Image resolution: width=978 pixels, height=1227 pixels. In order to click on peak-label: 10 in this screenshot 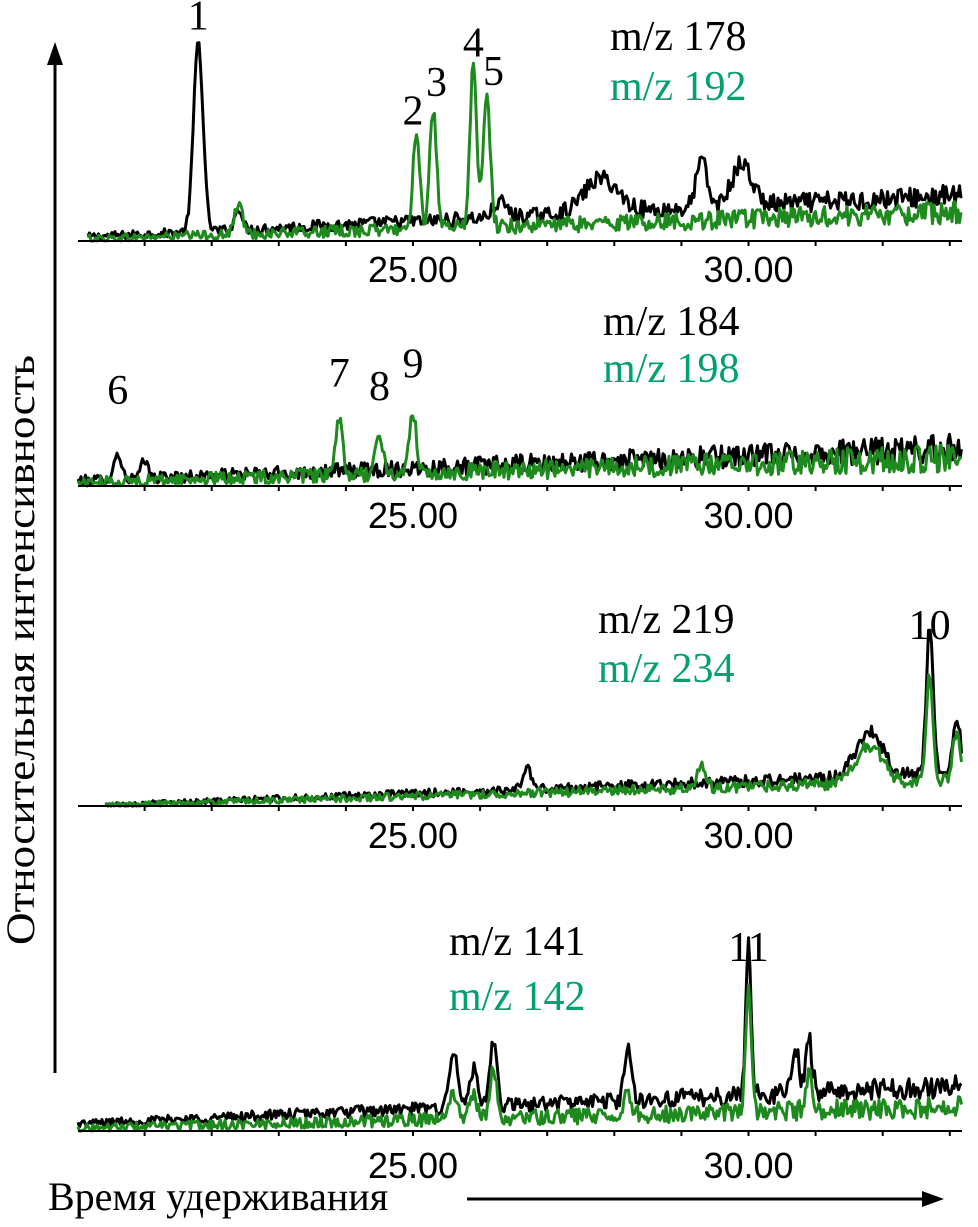, I will do `click(930, 626)`.